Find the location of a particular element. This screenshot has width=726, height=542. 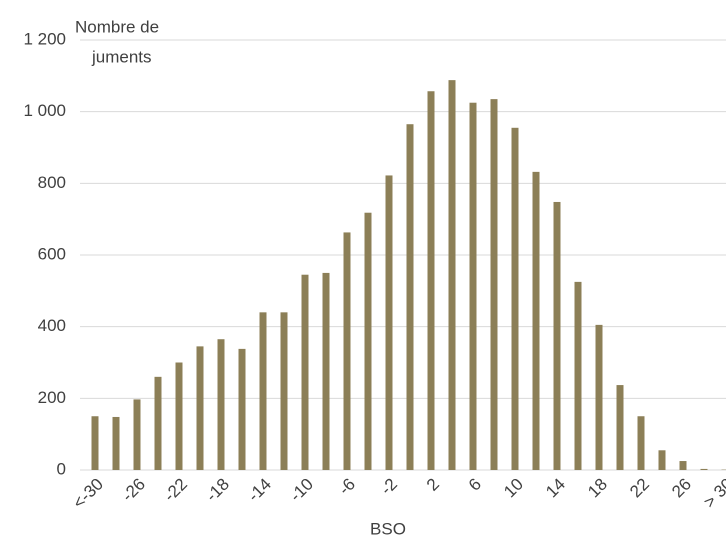

y-tick-label: 400 is located at coordinates (52, 325).